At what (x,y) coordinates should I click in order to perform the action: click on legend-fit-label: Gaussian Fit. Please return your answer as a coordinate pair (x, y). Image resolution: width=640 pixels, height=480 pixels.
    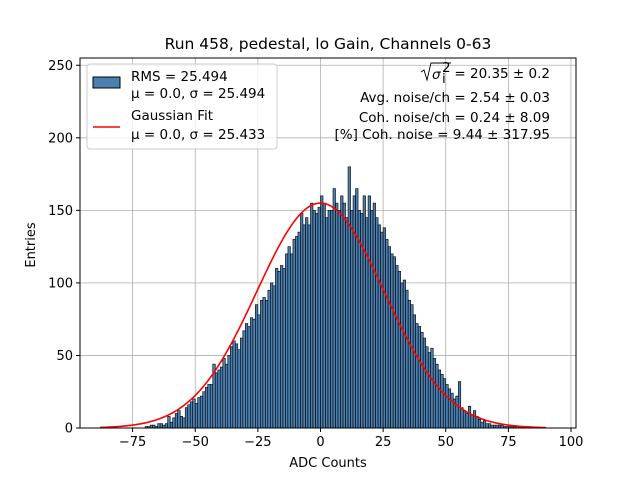
    Looking at the image, I should click on (172, 116).